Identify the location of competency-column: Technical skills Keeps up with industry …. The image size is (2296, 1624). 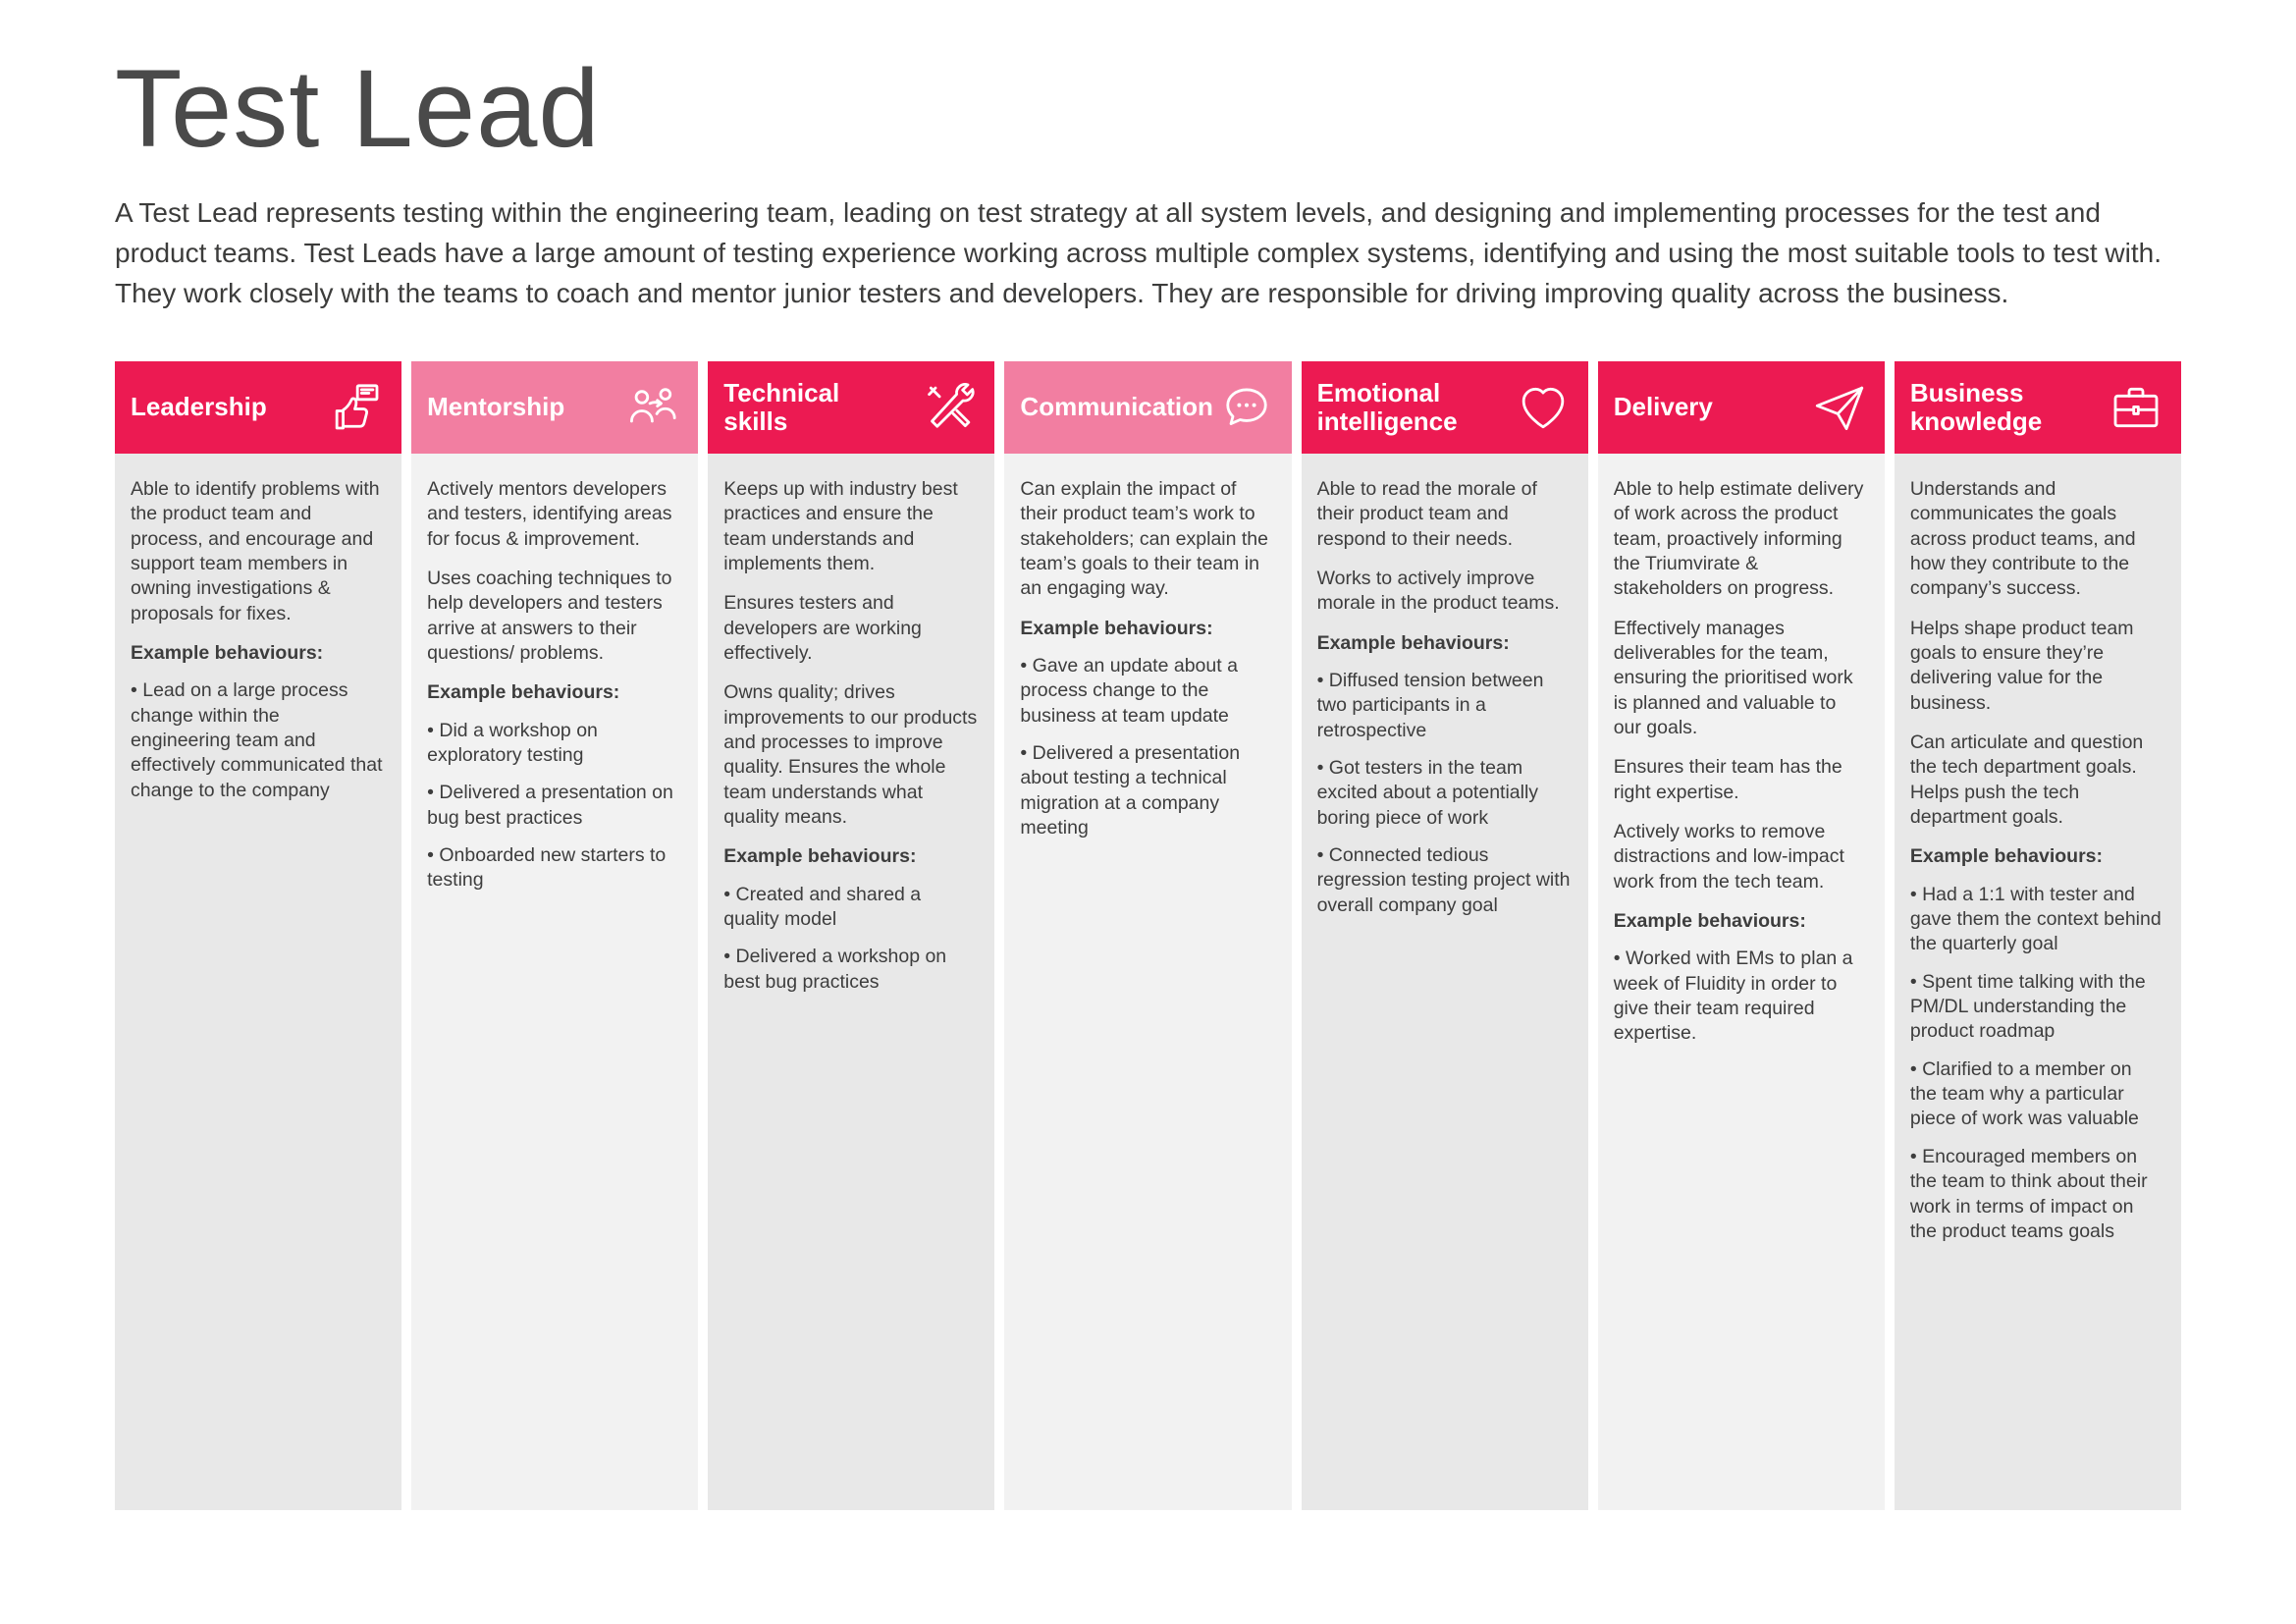
(852, 935).